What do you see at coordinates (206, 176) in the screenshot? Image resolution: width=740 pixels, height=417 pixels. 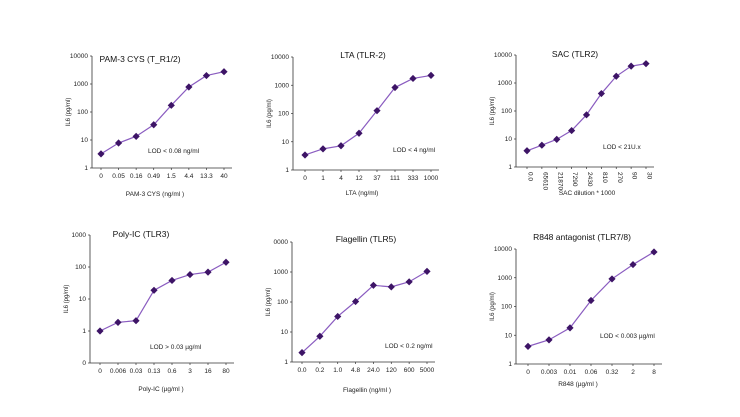 I see `x-tick-label: 13.3` at bounding box center [206, 176].